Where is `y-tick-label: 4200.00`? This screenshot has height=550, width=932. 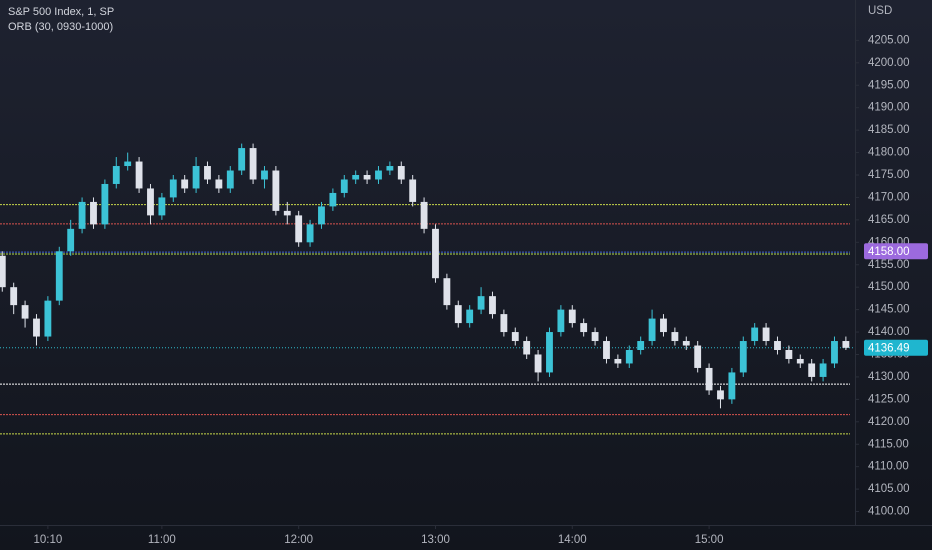 y-tick-label: 4200.00 is located at coordinates (889, 63).